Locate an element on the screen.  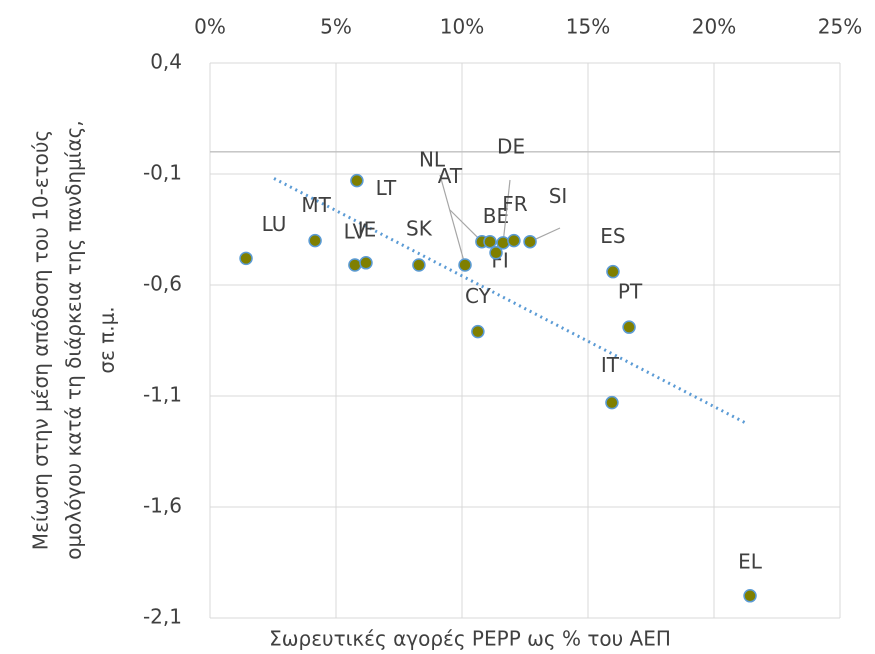
point-label: DE is located at coordinates (511, 146).